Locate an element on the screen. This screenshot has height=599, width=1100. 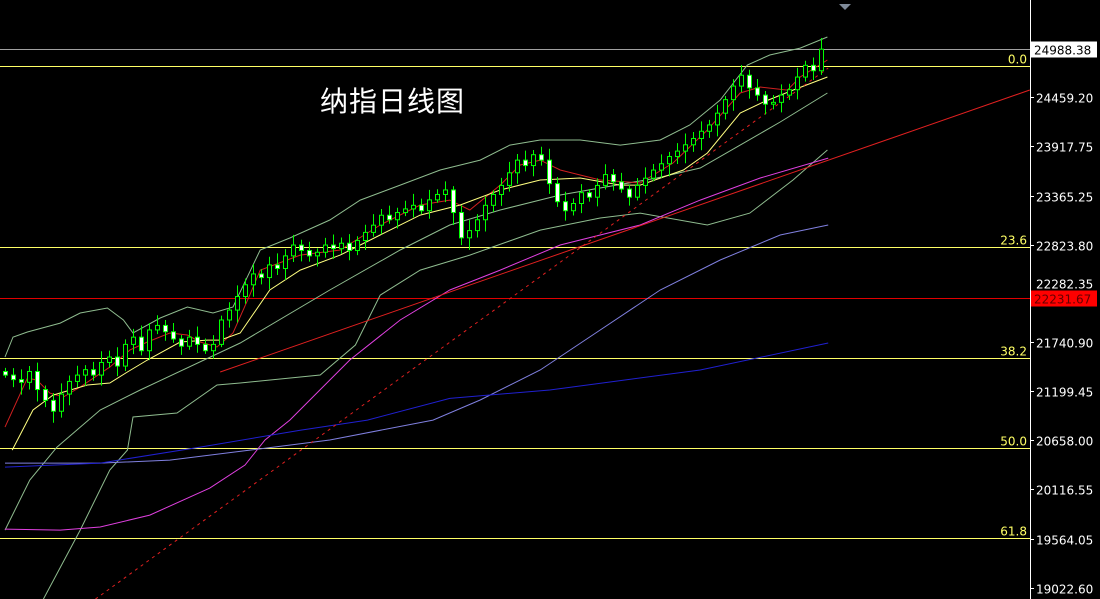
axis-tick-label: 20116.55 is located at coordinates (1064, 491).